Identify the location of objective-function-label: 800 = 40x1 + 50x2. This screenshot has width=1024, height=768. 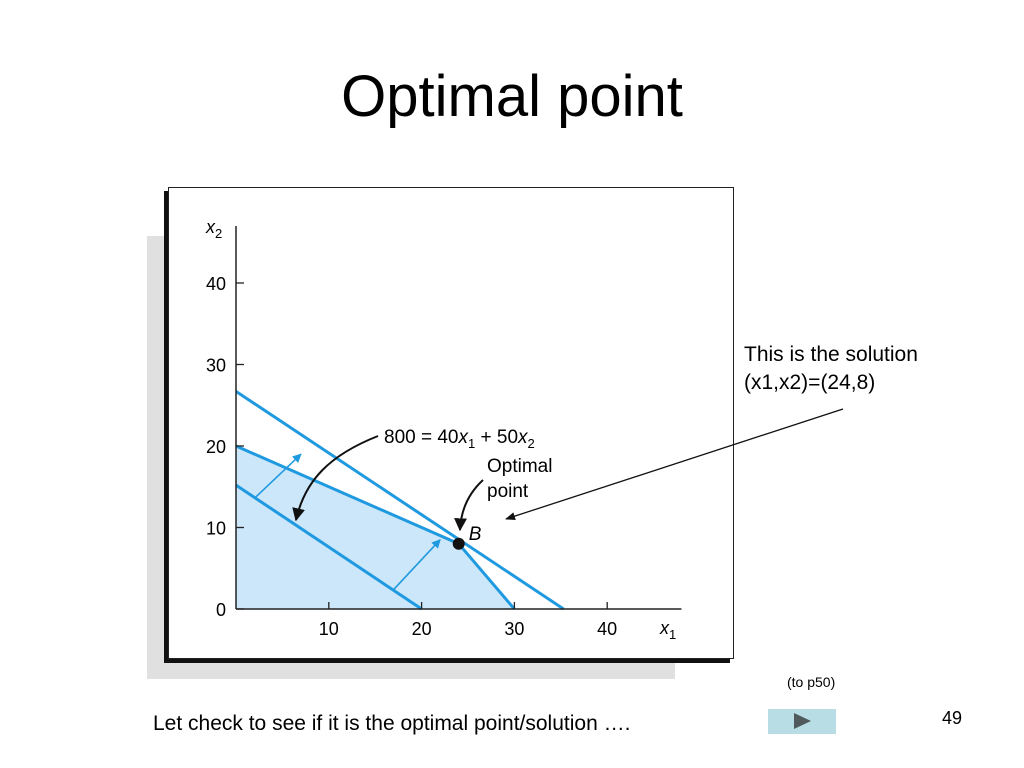
(459, 439).